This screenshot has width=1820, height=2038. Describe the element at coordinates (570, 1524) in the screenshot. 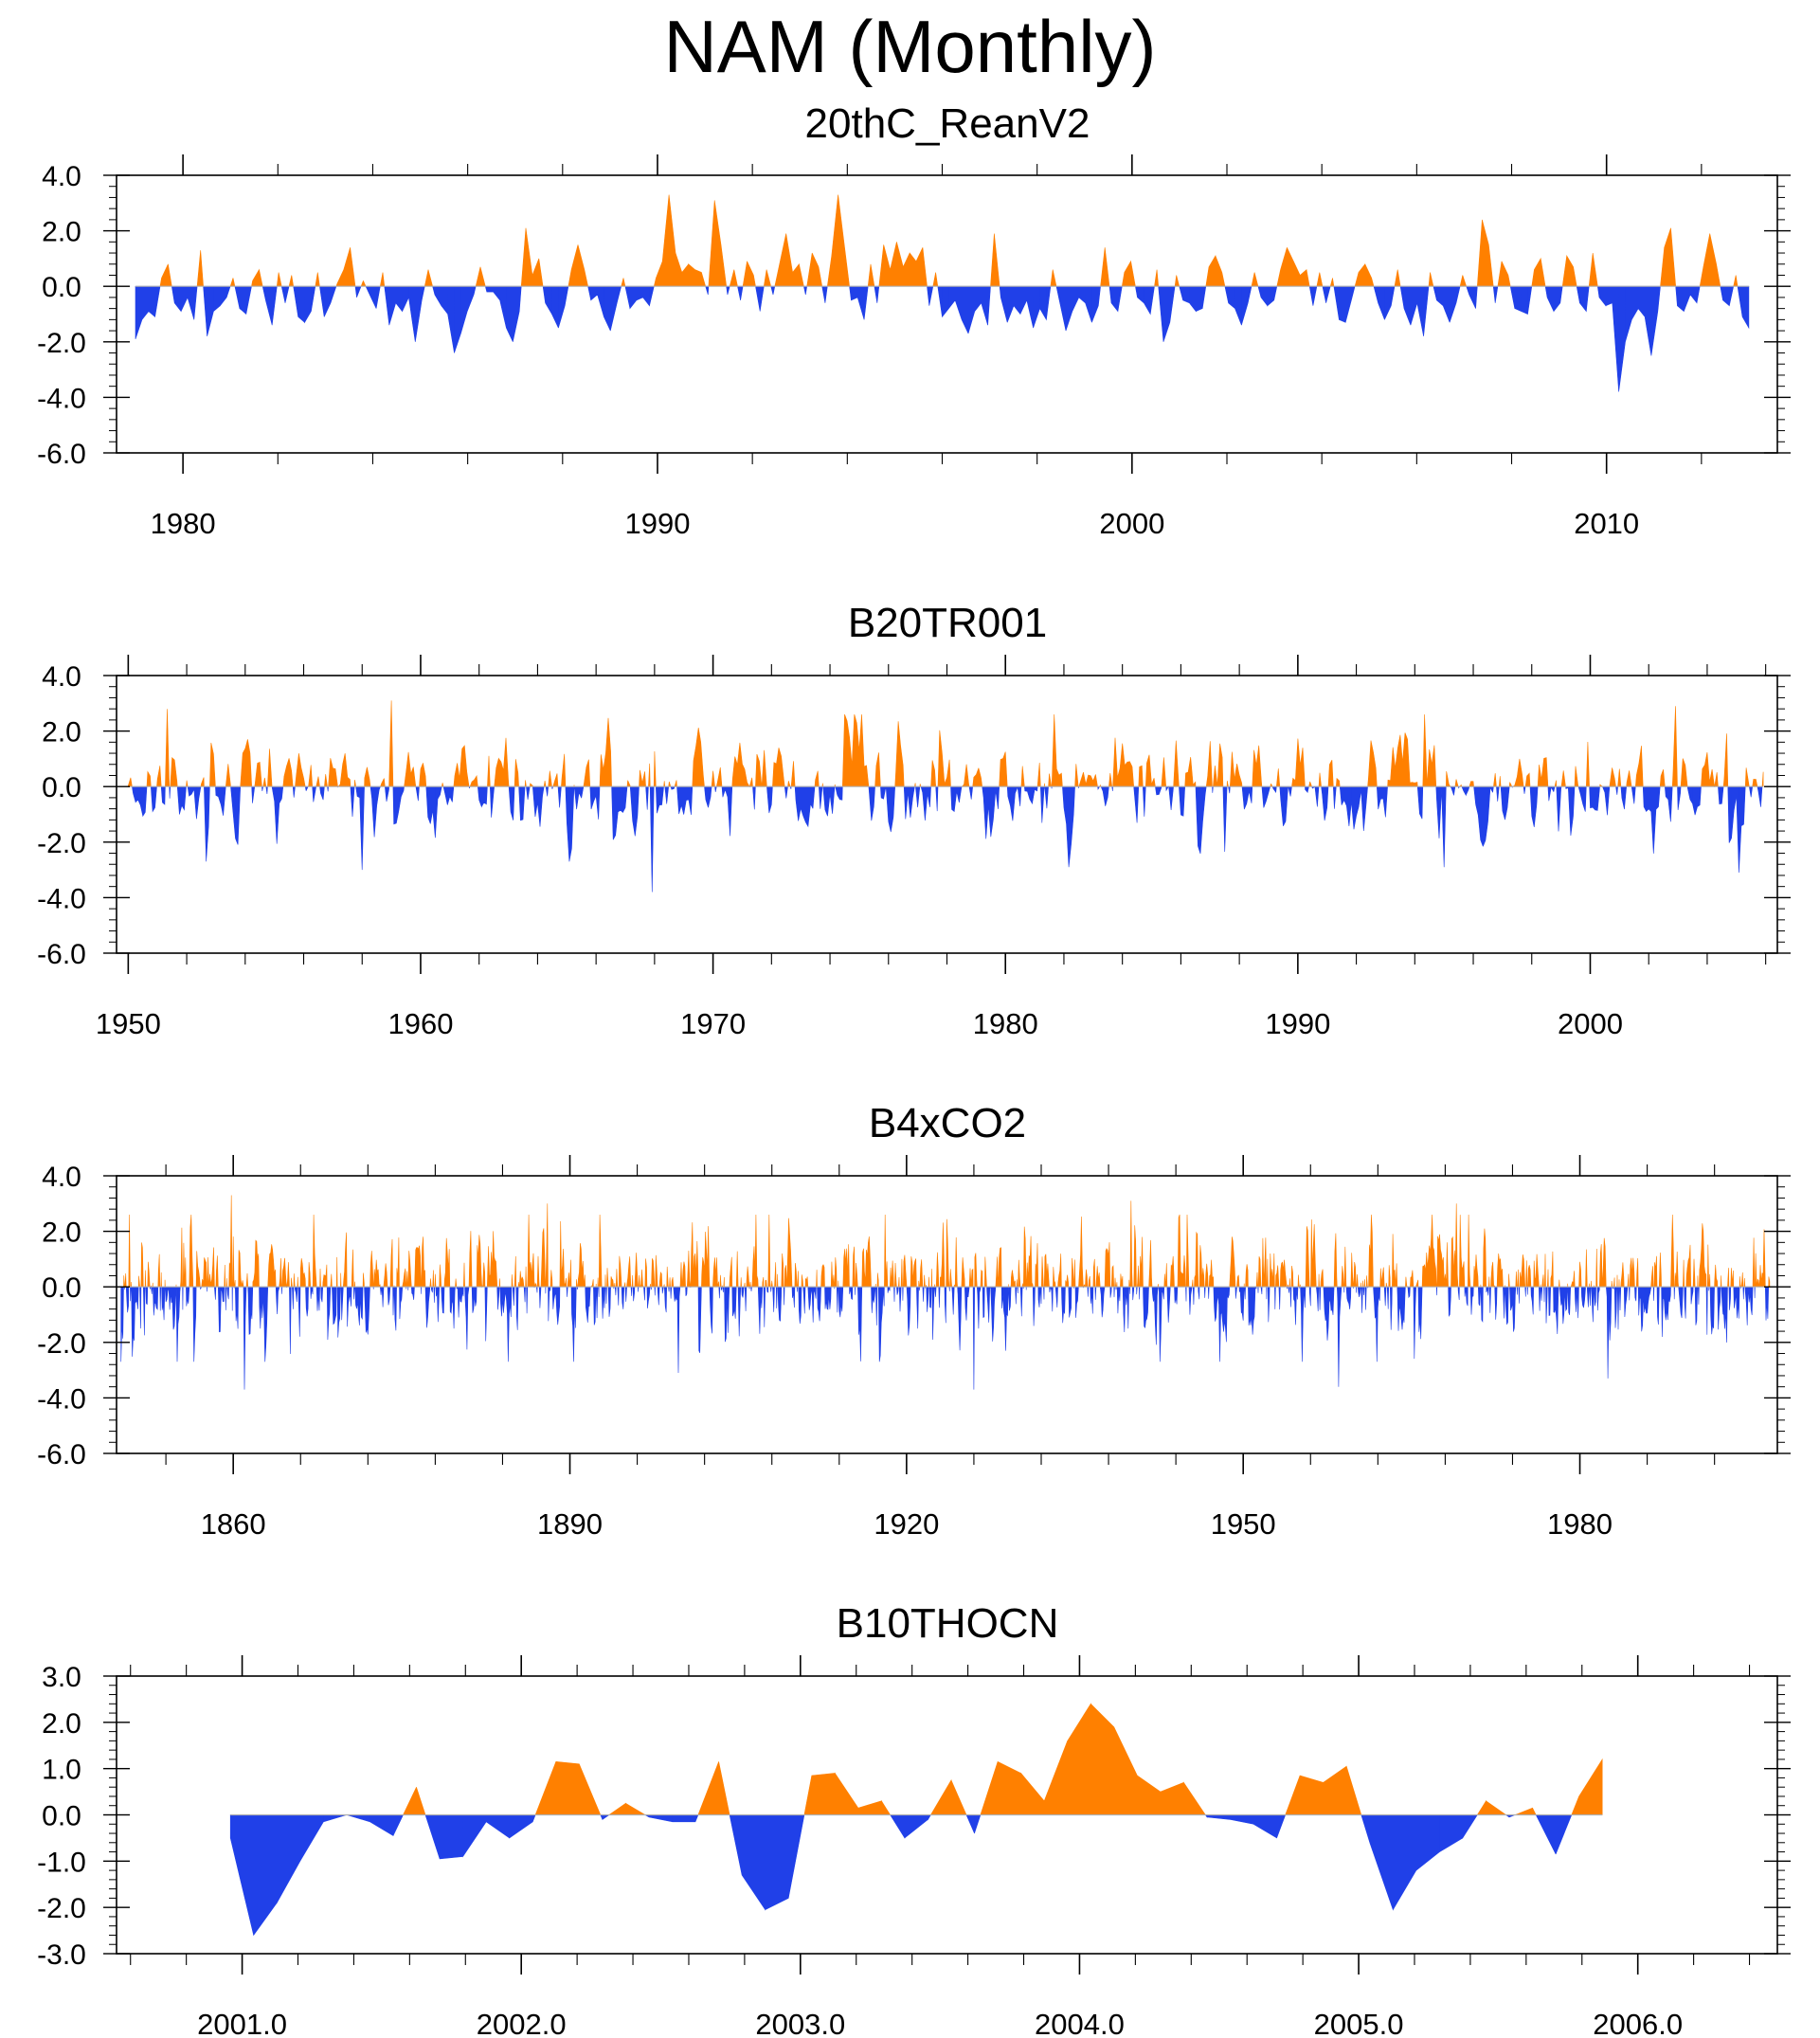

I see `x-tick-label: 1890` at that location.